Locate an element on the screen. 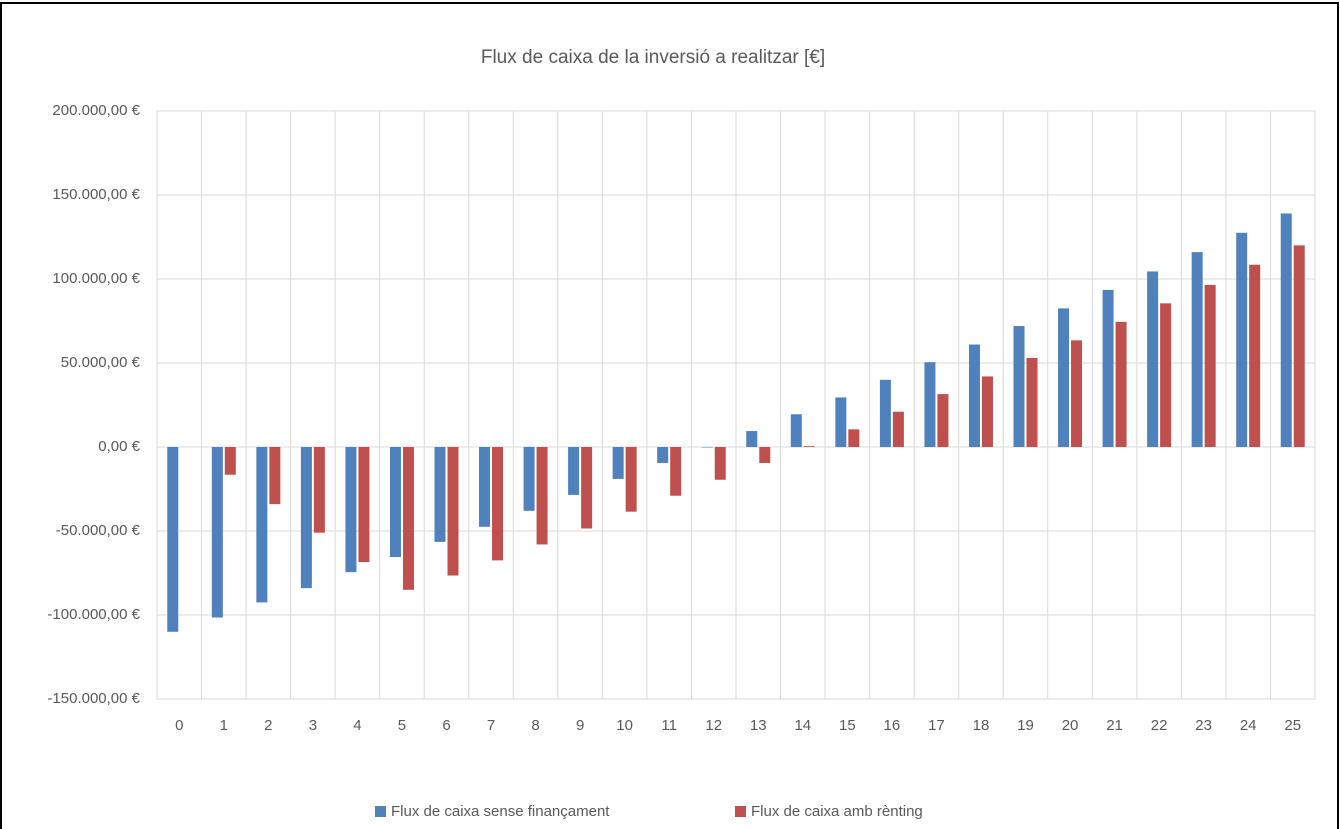  x-tick-label: 4 is located at coordinates (357, 725).